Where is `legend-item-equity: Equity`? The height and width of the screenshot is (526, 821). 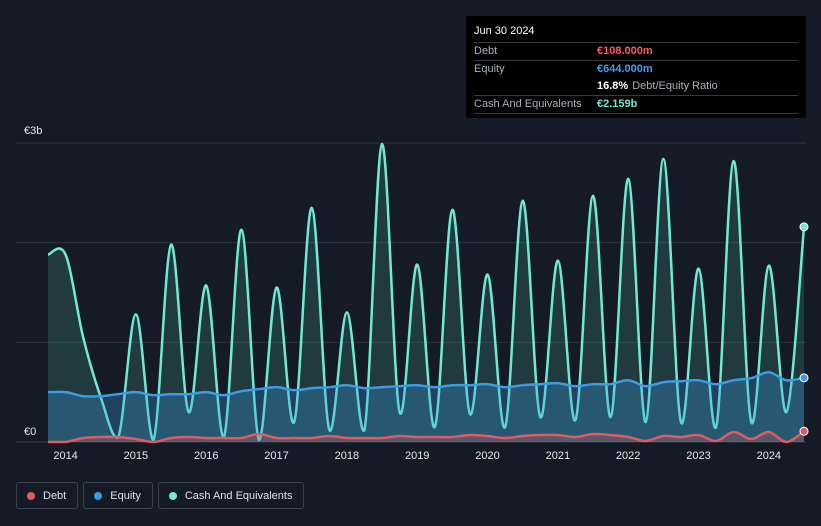 legend-item-equity: Equity is located at coordinates (118, 495).